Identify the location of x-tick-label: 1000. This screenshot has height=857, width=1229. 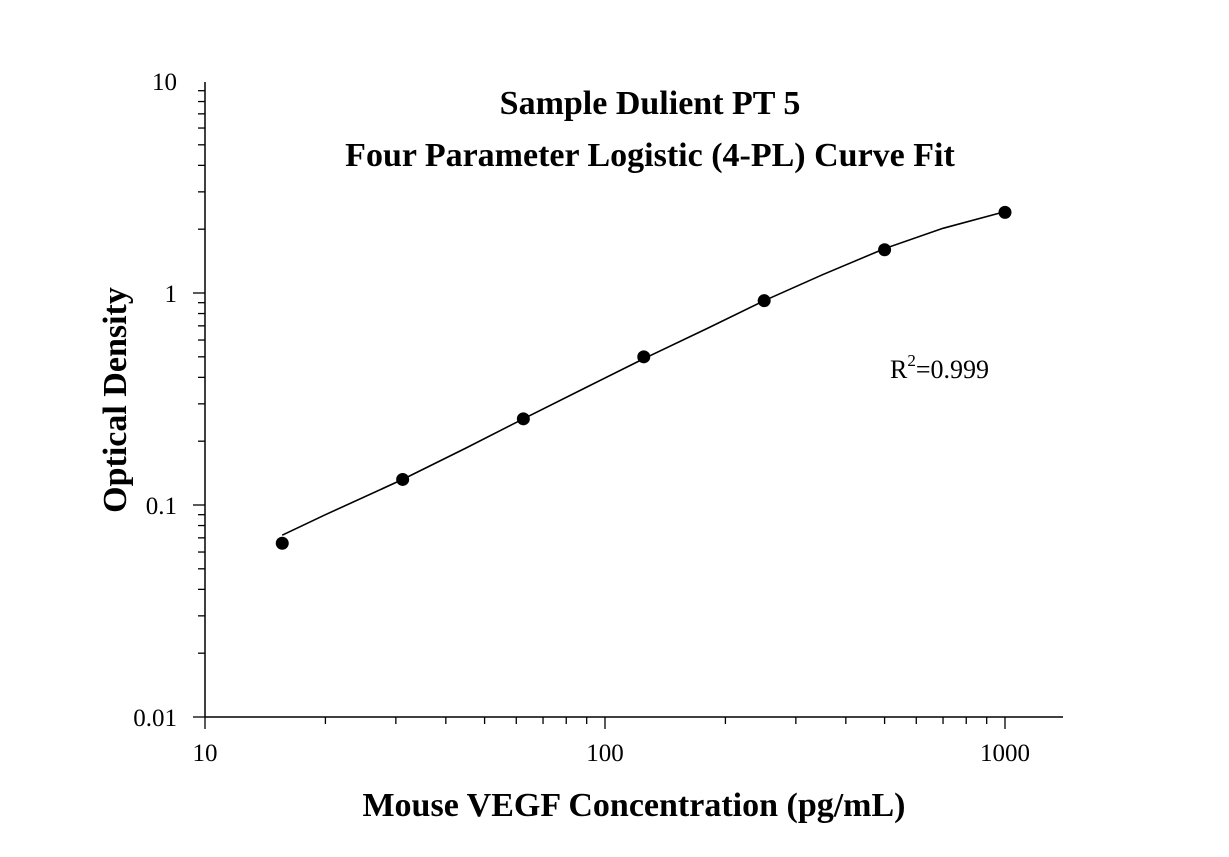
(1005, 753).